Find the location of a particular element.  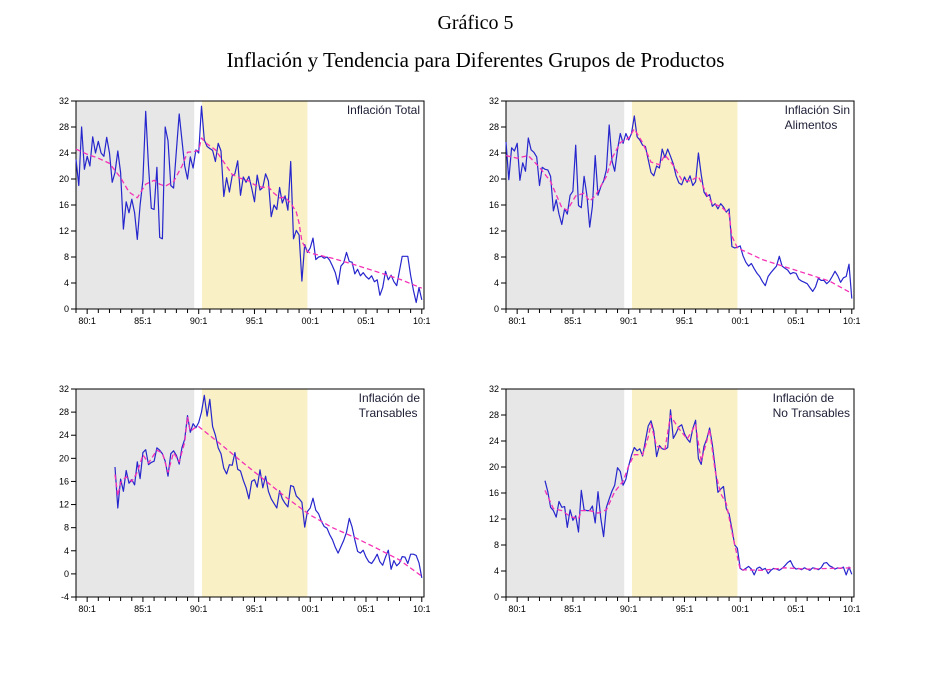

panel-legend: Inflación de No Transables is located at coordinates (811, 406).